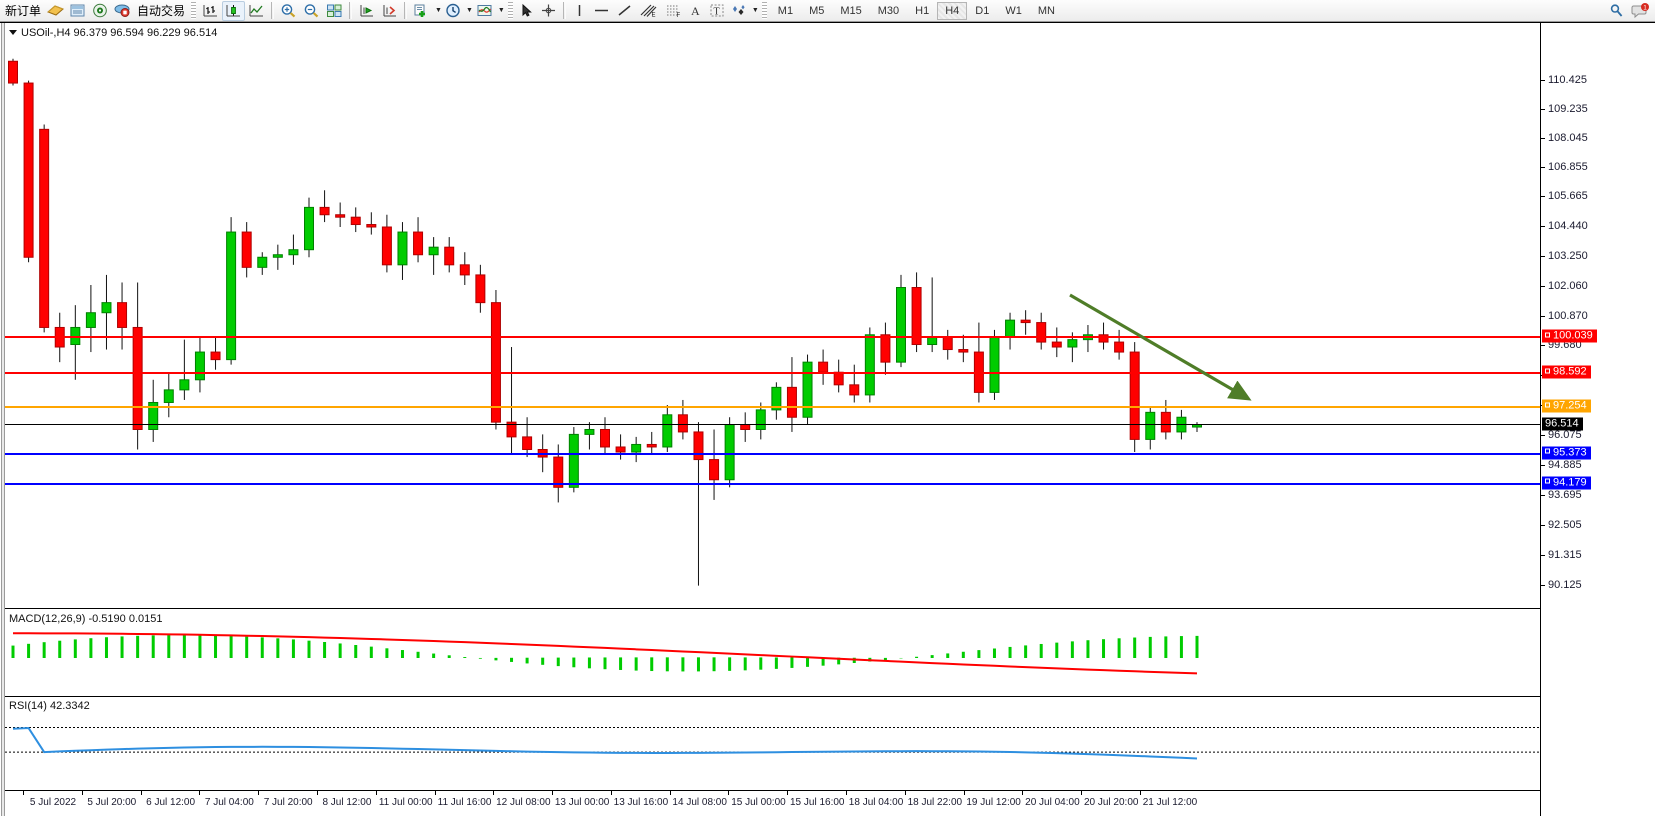 This screenshot has width=1655, height=816. Describe the element at coordinates (696, 11) in the screenshot. I see `text-label-icon: A` at that location.